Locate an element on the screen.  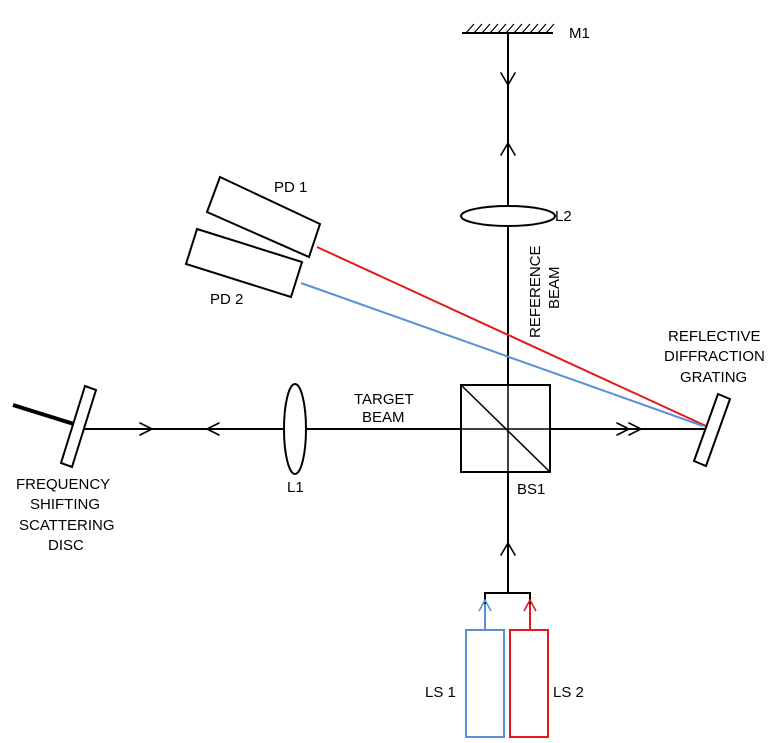
mirror-m1 is located at coordinates (508, 28).